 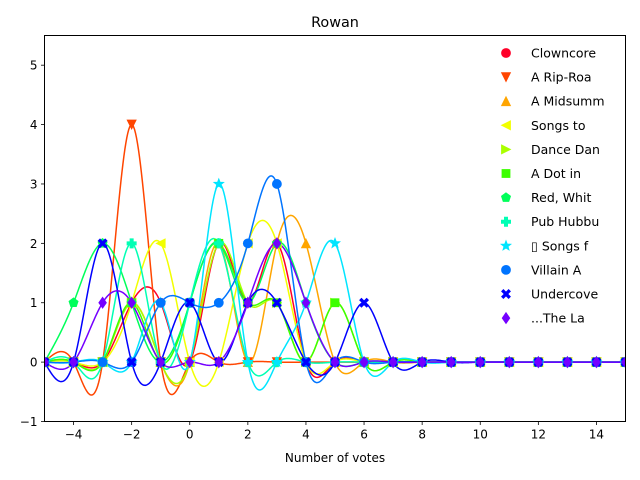 I want to click on x-tick-label: 12, so click(x=538, y=435).